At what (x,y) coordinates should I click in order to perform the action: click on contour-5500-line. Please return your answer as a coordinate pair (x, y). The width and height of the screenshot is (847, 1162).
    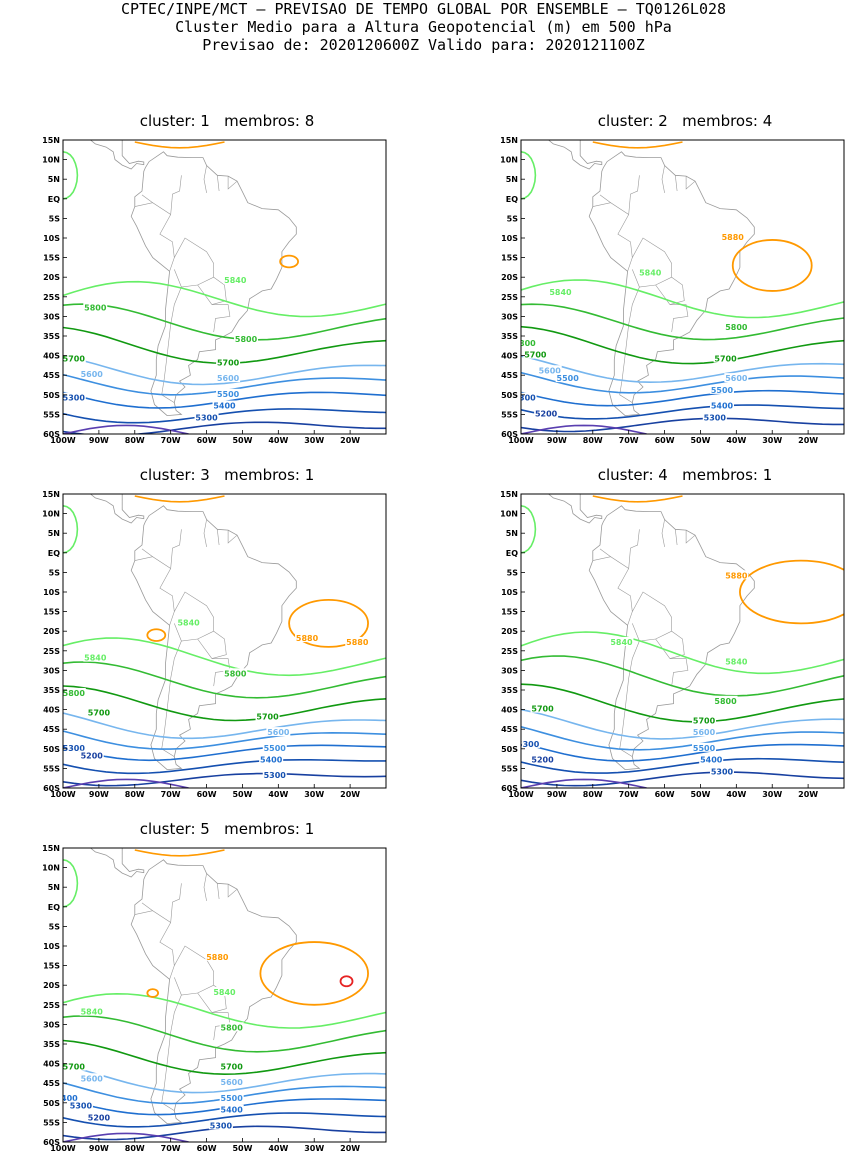
    Looking at the image, I should click on (682, 738).